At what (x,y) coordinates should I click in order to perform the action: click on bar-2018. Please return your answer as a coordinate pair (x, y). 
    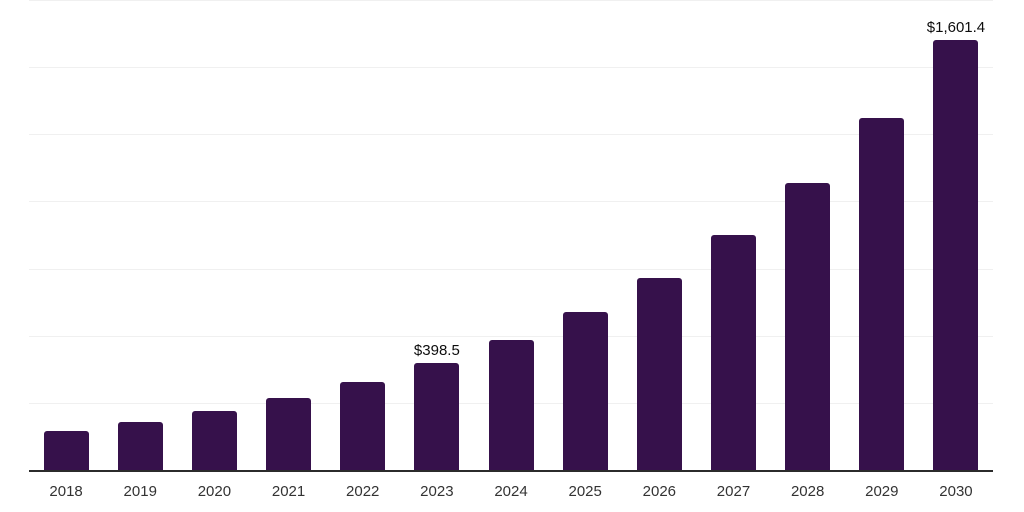
    Looking at the image, I should click on (66, 450).